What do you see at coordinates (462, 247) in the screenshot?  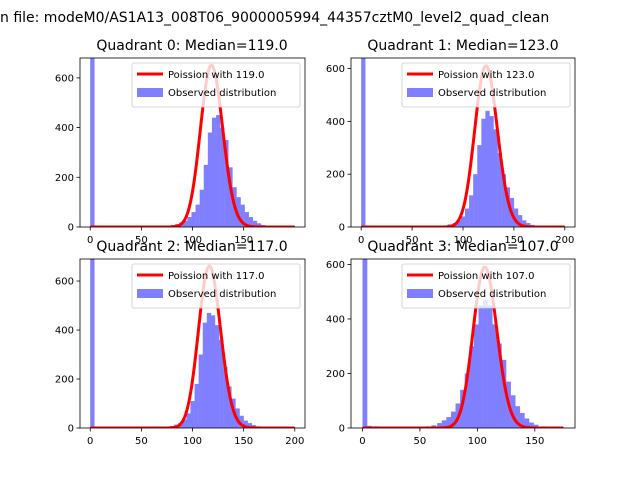 I see `subplot-title: Quadrant 3: Median=107.0` at bounding box center [462, 247].